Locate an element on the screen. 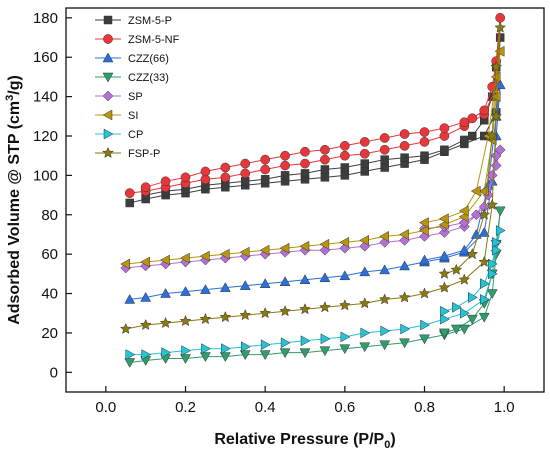 This screenshot has width=550, height=454. y-axis-title: Adsorbed Volume @ STP (cm3/g) is located at coordinates (13, 200).